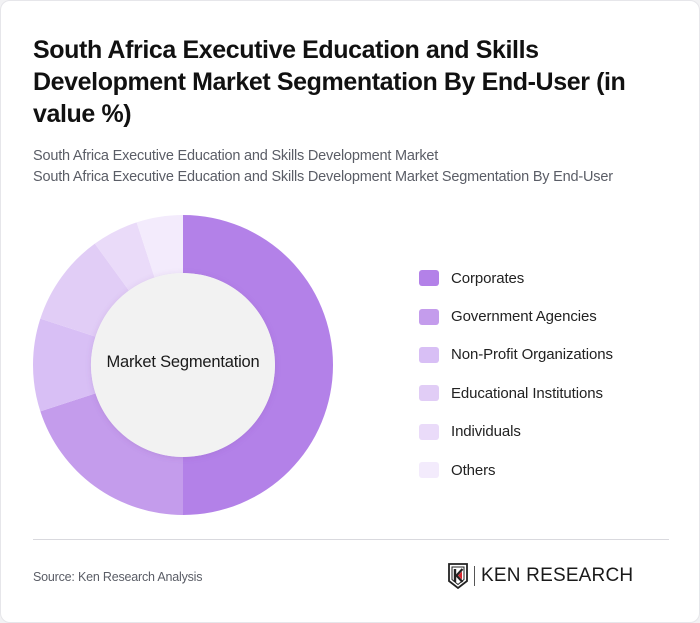  I want to click on ken-research-logo: KEN RESEARCH, so click(540, 576).